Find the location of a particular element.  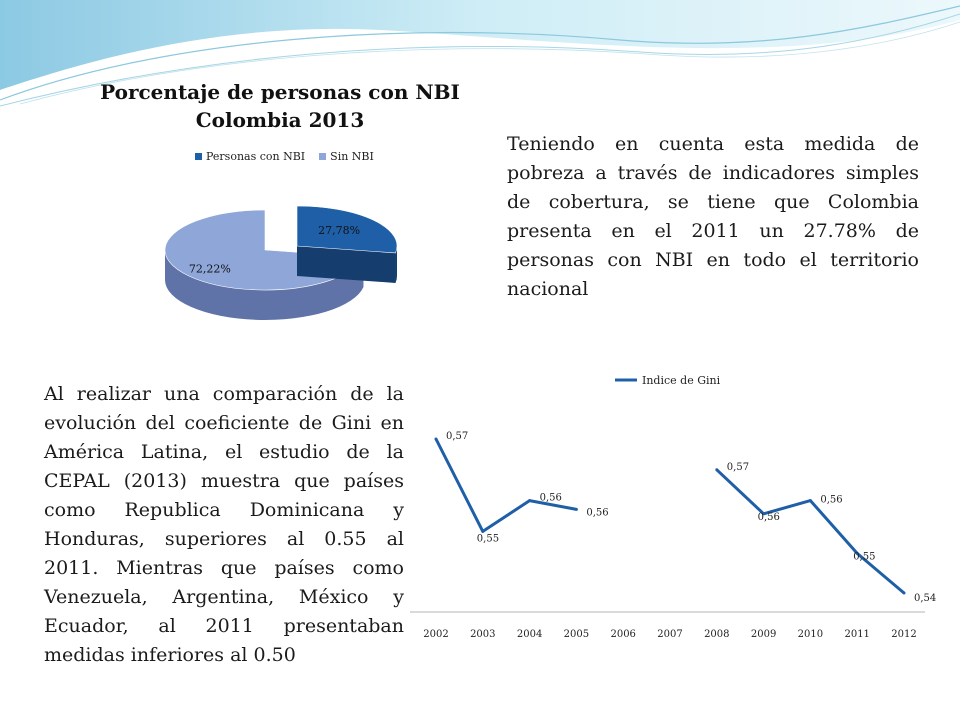

pie-title-line1: Porcentaje de personas con NBI is located at coordinates (280, 92).